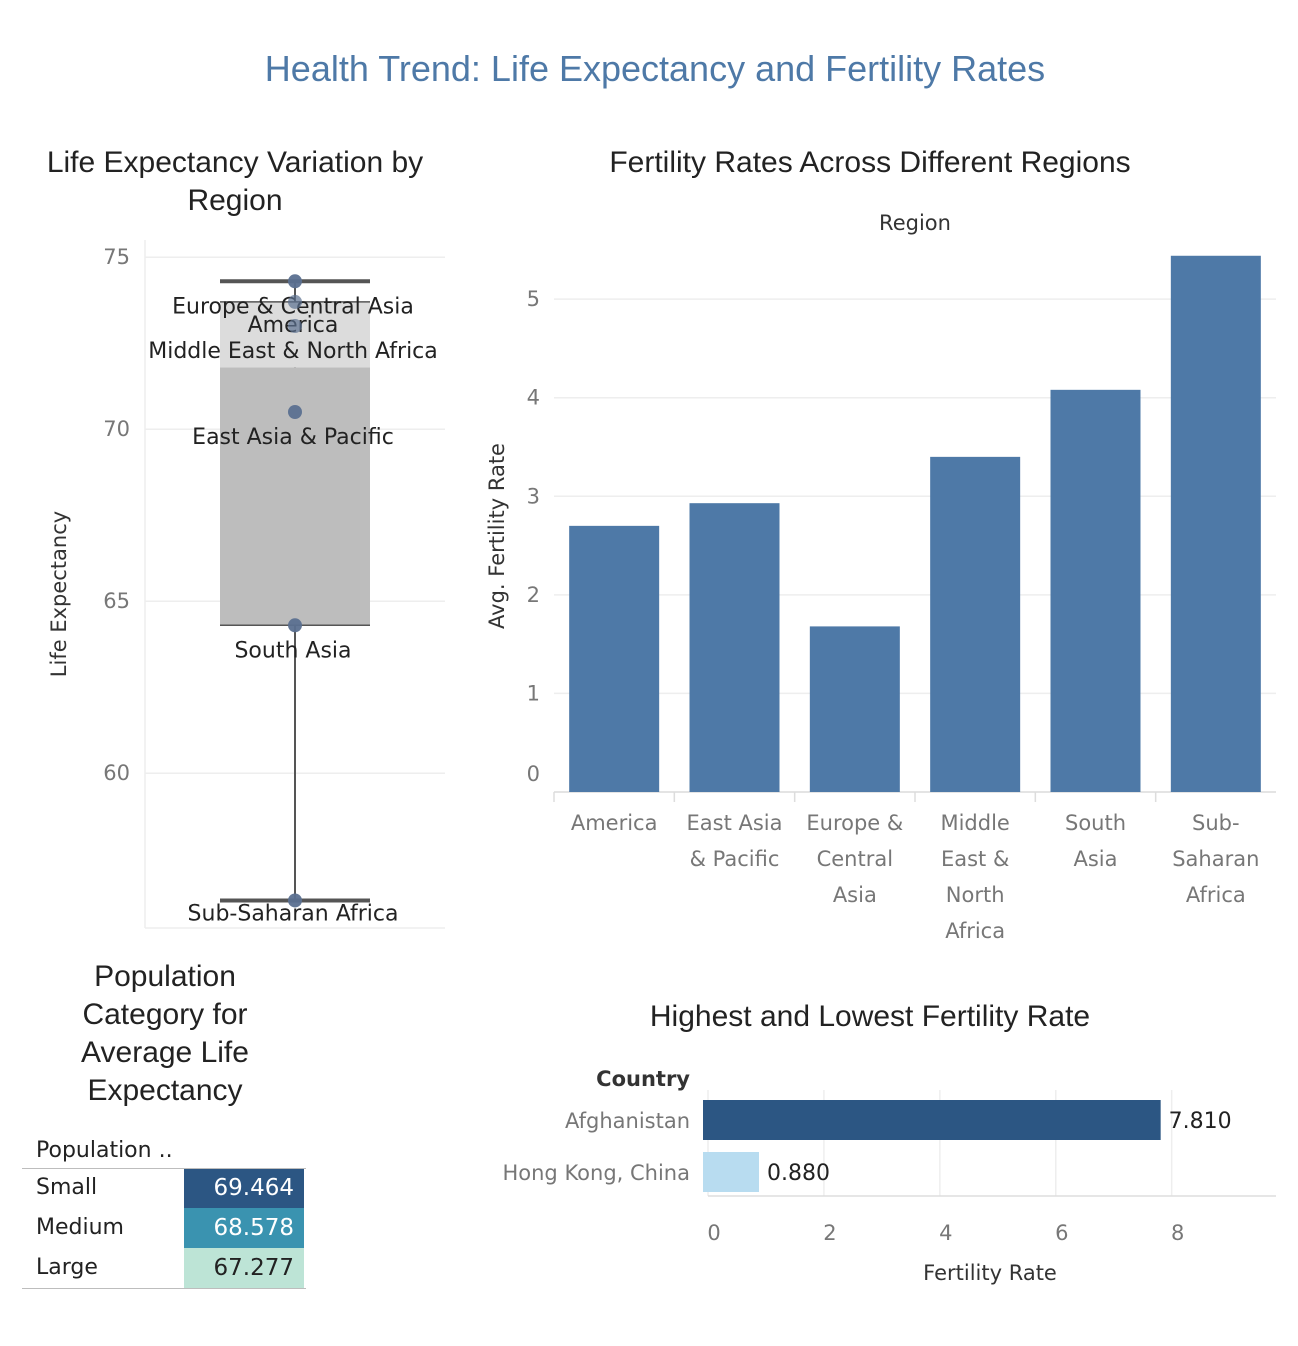 The width and height of the screenshot is (1298, 1346). Describe the element at coordinates (116, 257) in the screenshot. I see `box-y-tick: 75` at that location.